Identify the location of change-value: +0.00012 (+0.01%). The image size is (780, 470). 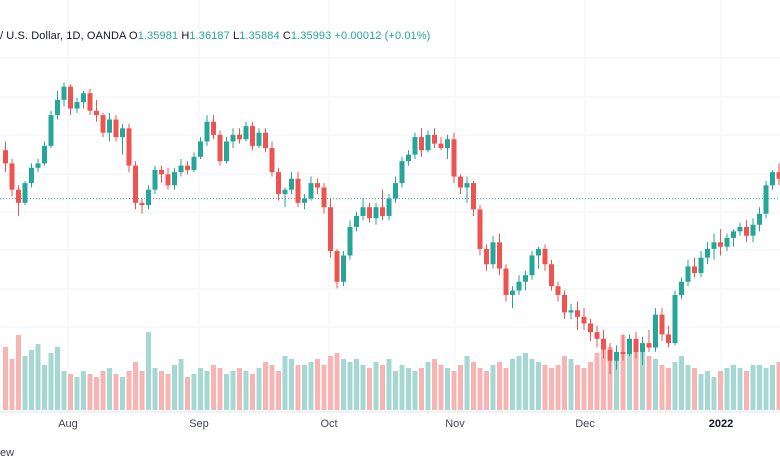
(382, 36).